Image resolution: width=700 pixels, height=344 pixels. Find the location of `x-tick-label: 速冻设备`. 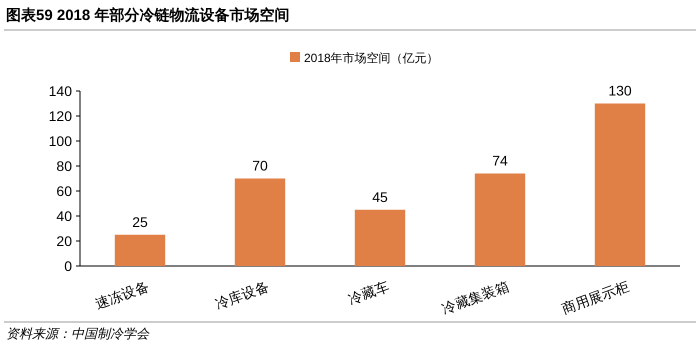

x-tick-label: 速冻设备 is located at coordinates (122, 295).